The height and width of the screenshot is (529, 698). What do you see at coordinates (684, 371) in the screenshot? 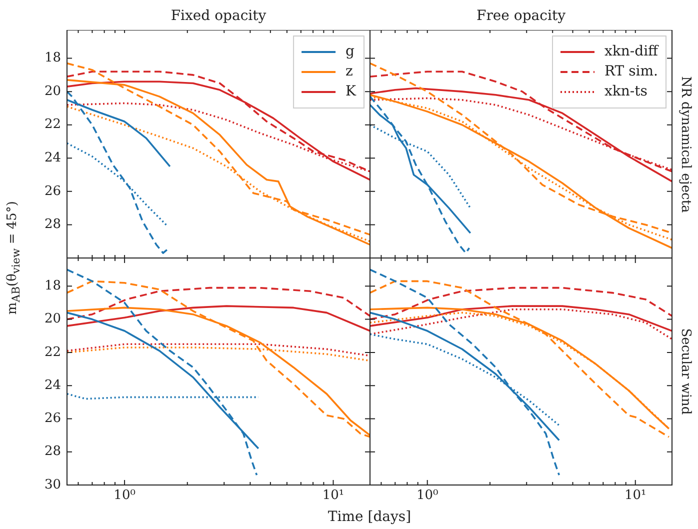
I see `y2-axis-title: Secular wind` at bounding box center [684, 371].